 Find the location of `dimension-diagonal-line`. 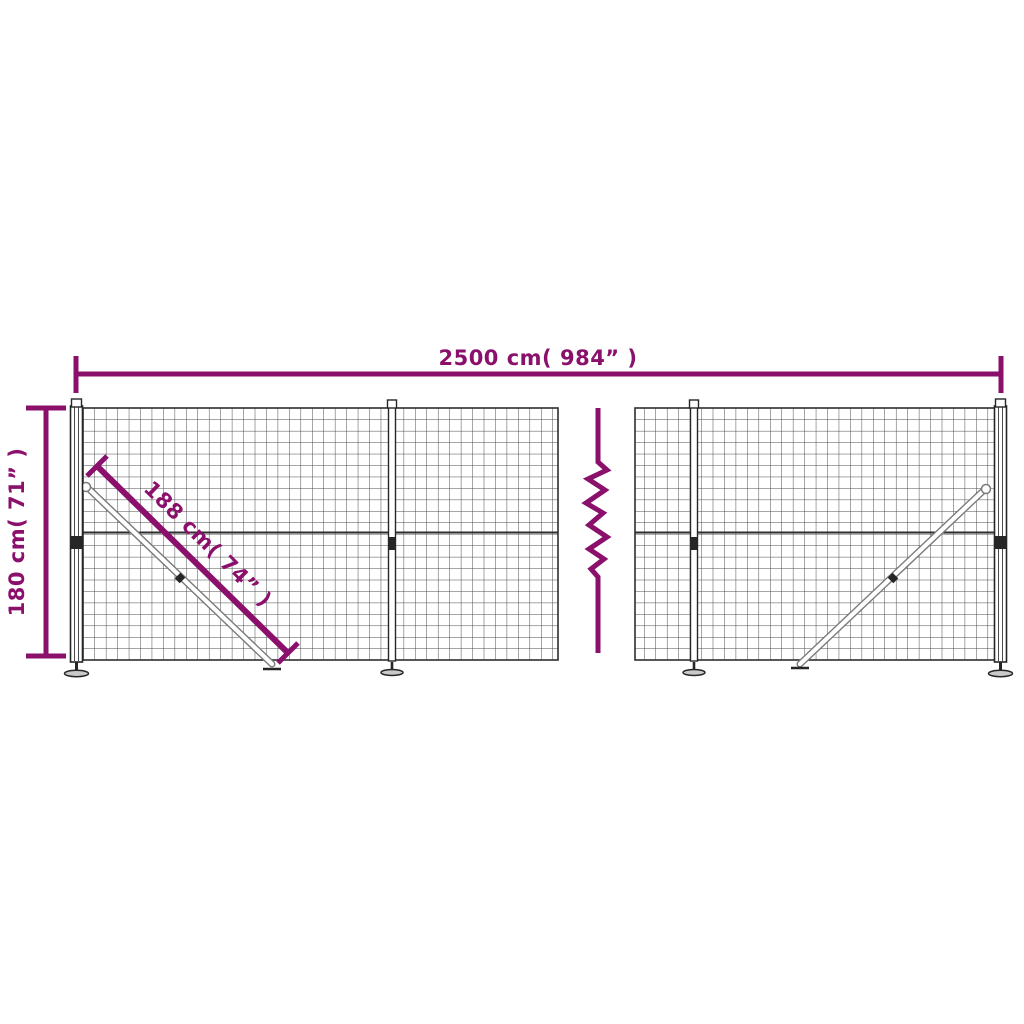

dimension-diagonal-line is located at coordinates (192, 559).